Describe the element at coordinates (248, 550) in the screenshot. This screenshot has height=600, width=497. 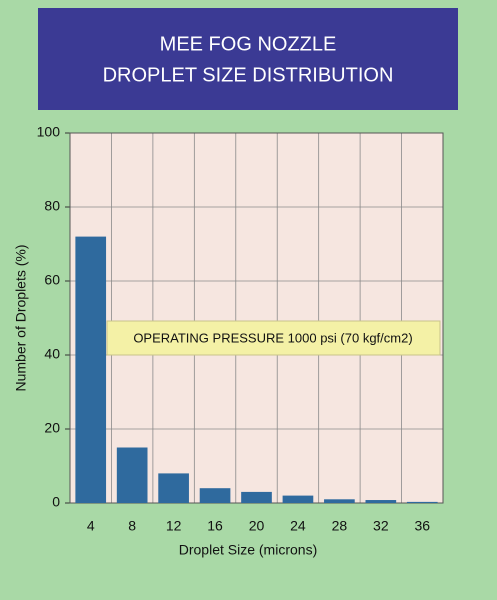
I see `x-axis-label: Droplet Size (microns)` at that location.